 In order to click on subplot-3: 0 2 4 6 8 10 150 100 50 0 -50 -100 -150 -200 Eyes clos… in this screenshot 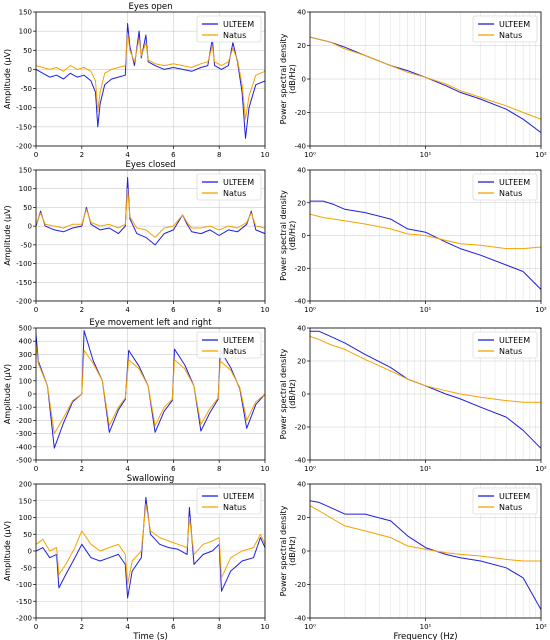, I will do `click(136, 237)`.